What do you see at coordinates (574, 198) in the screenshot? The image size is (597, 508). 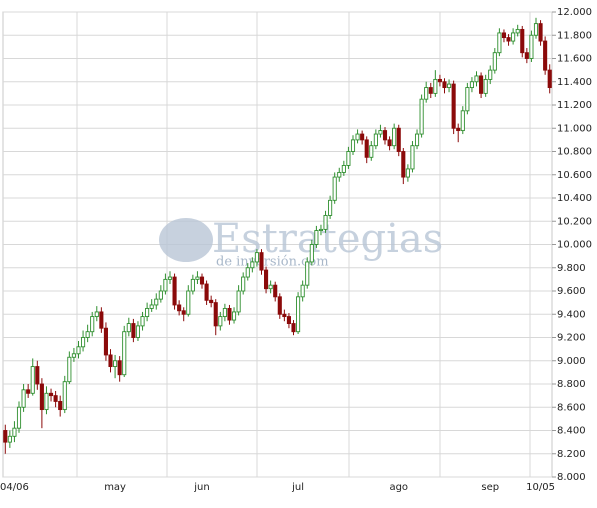 I see `y-tick-label: 10.400` at bounding box center [574, 198].